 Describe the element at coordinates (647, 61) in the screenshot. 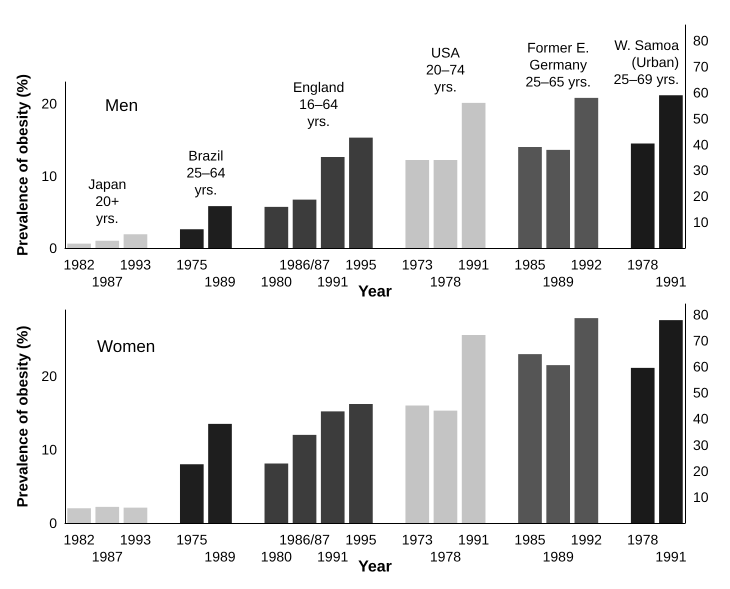

I see `annotation: W. Samoa (Urban) 25–69 yrs.` at that location.